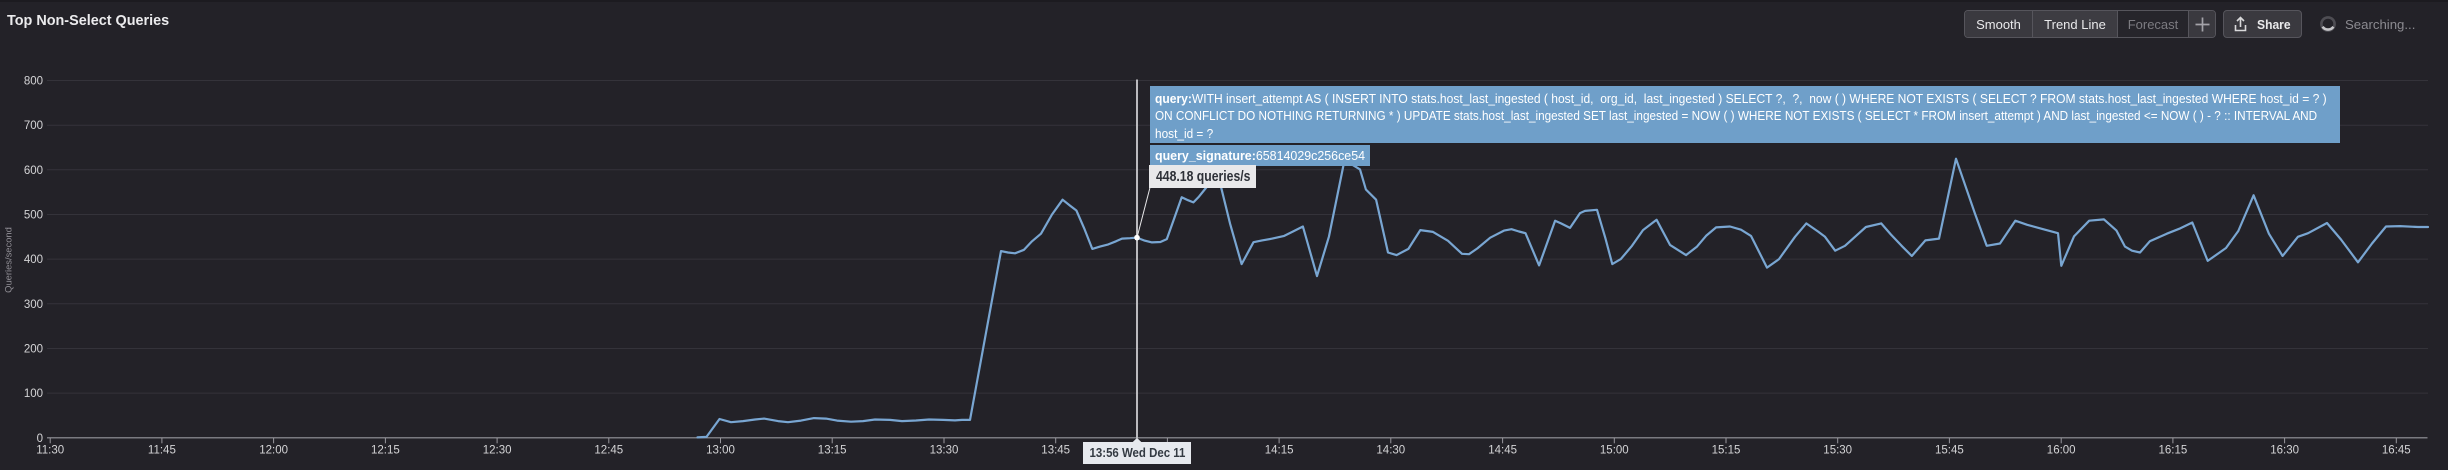 This screenshot has width=2448, height=470. Describe the element at coordinates (2396, 451) in the screenshot. I see `svg-text: 16:45` at that location.